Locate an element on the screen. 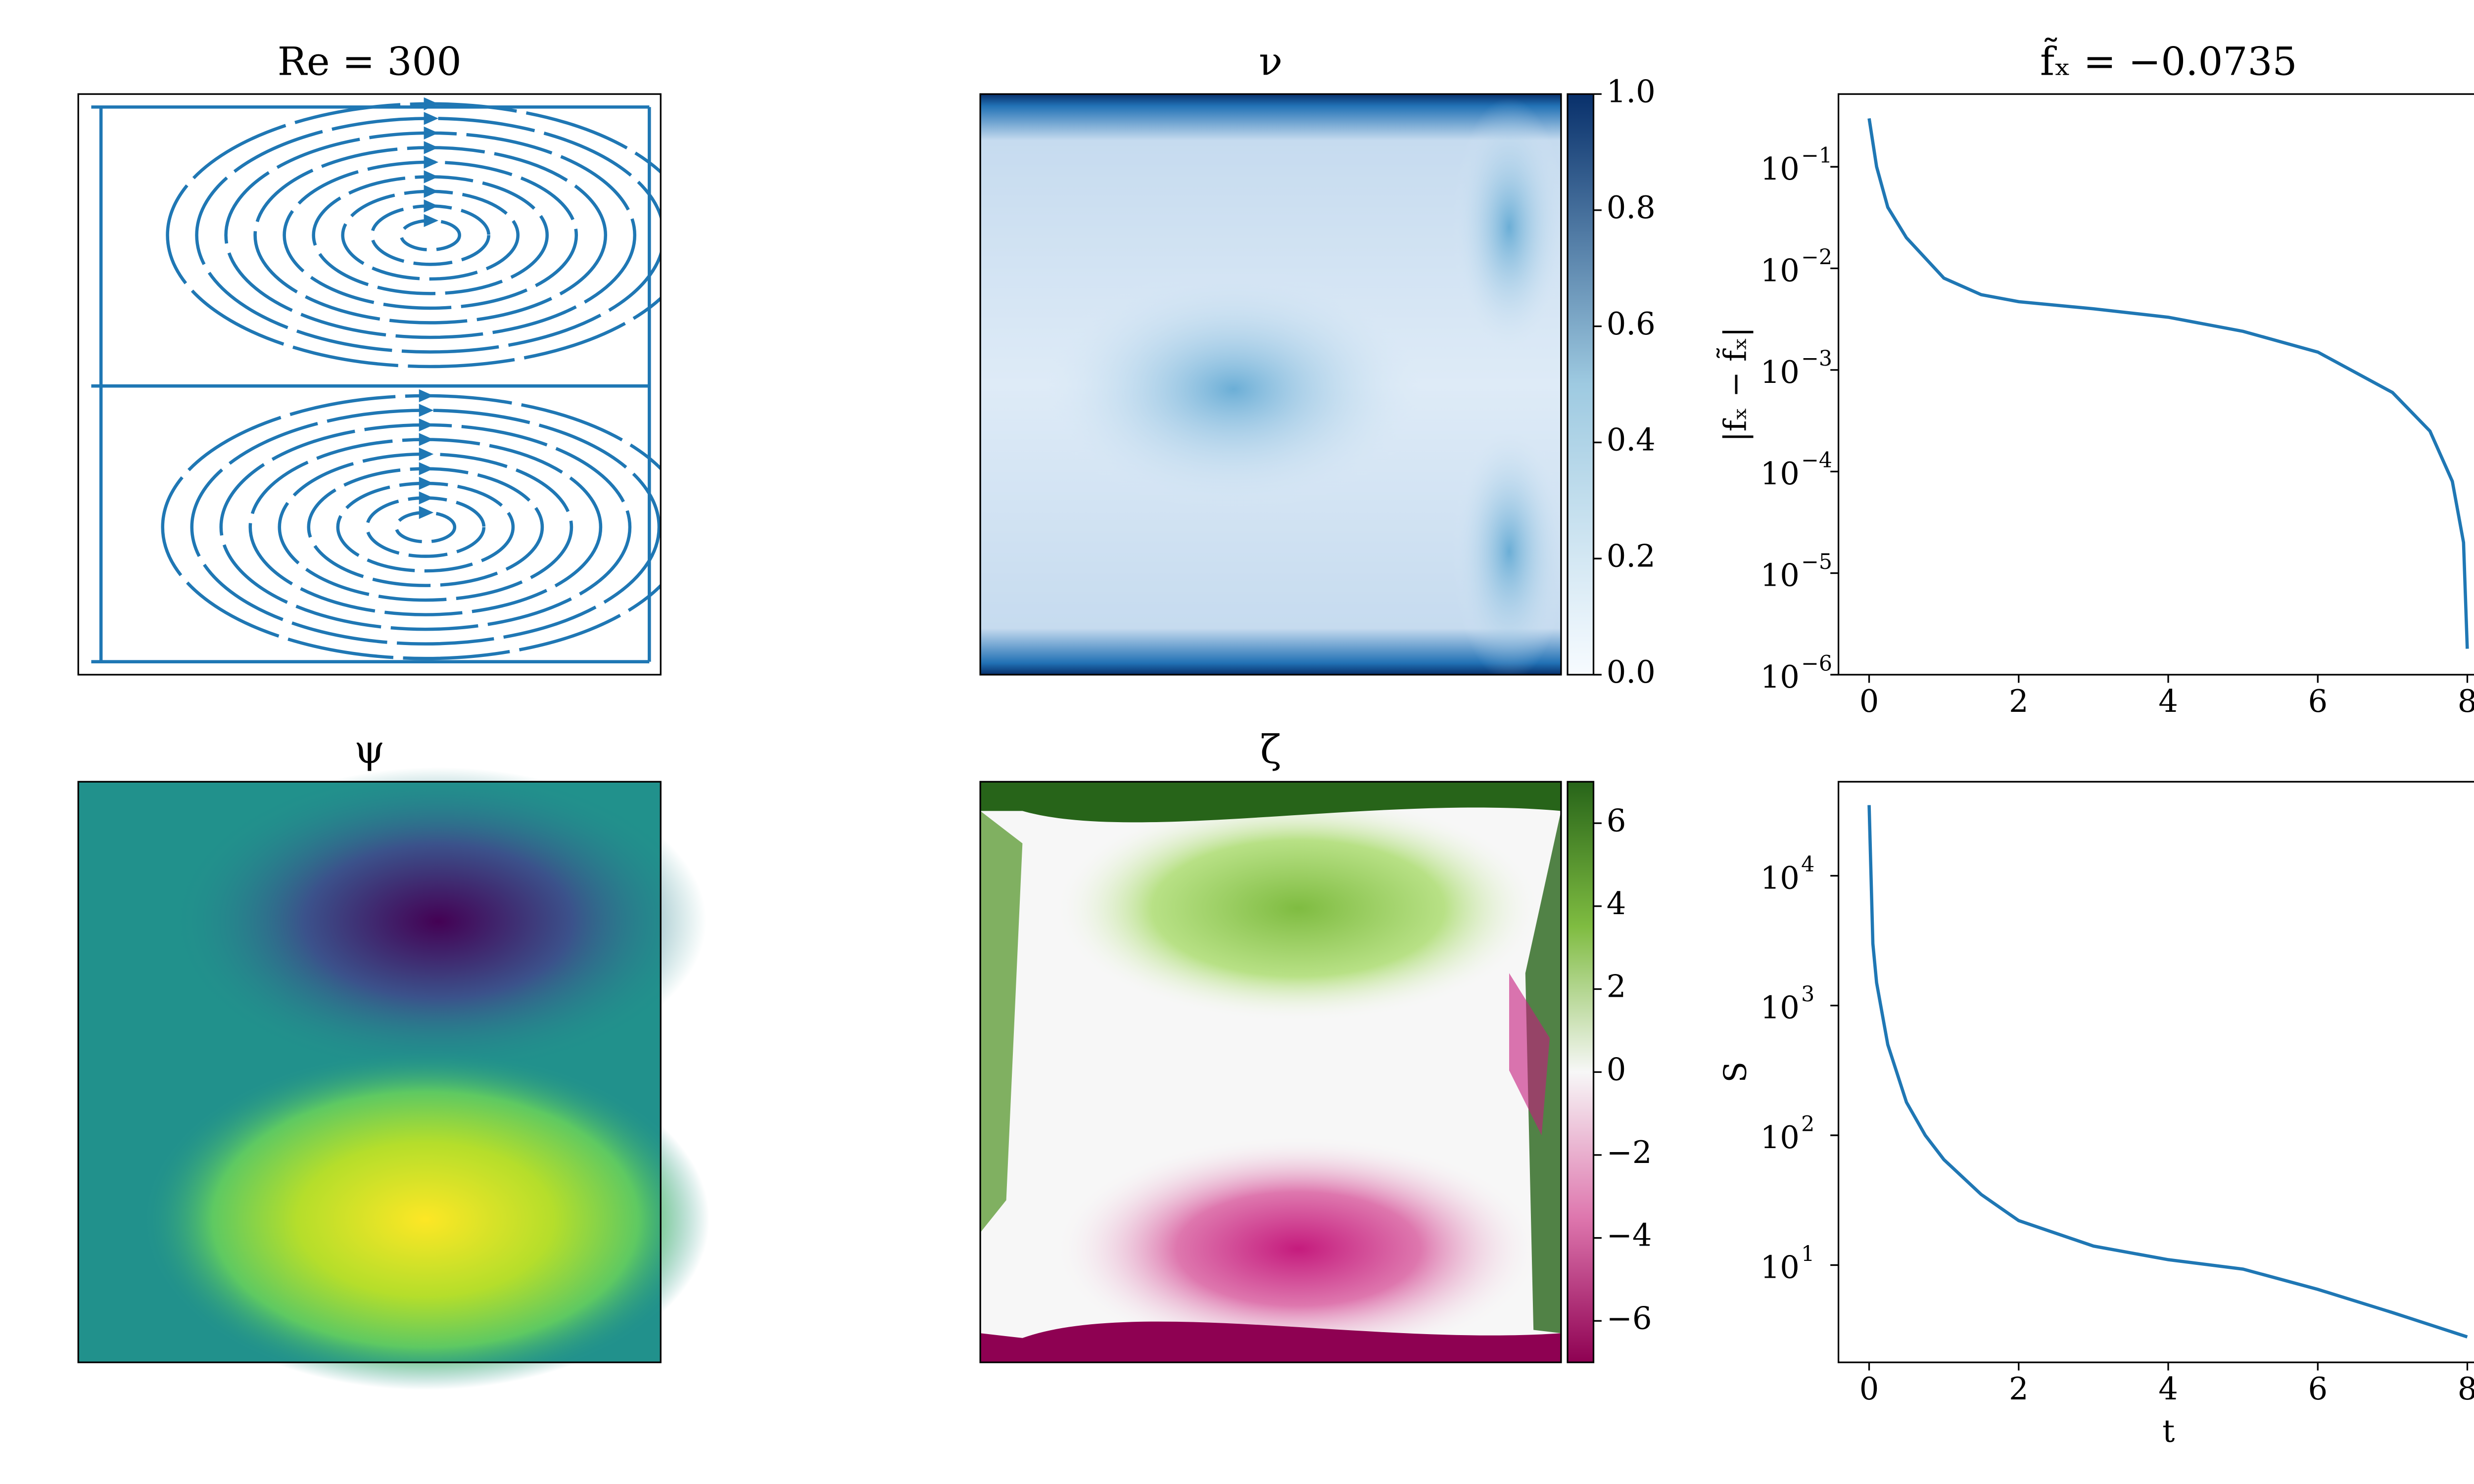 The width and height of the screenshot is (2474, 1484). colorbar-tick-label: −2 is located at coordinates (1630, 1152).